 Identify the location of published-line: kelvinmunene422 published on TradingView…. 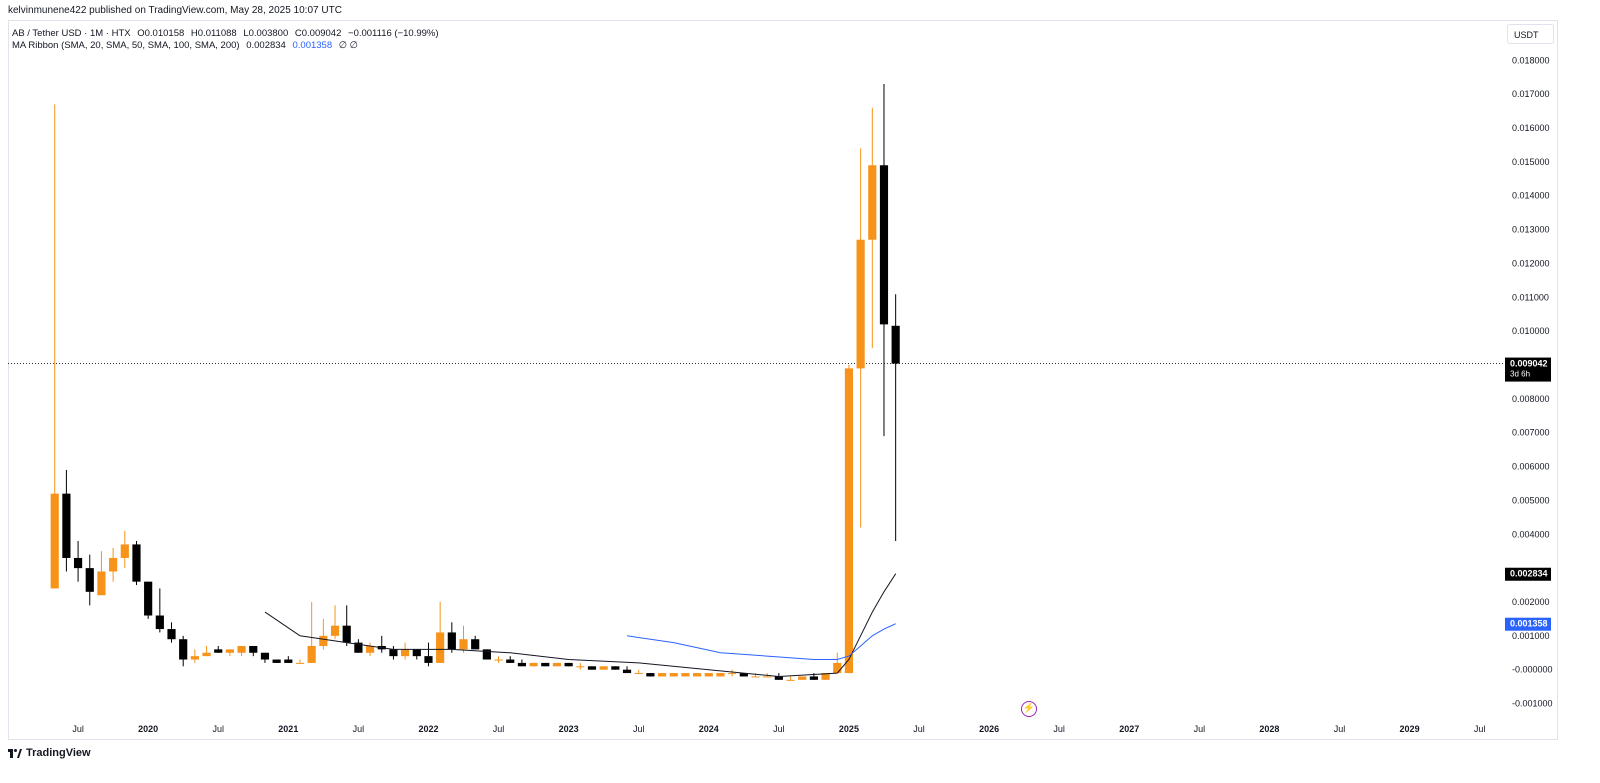
(175, 10).